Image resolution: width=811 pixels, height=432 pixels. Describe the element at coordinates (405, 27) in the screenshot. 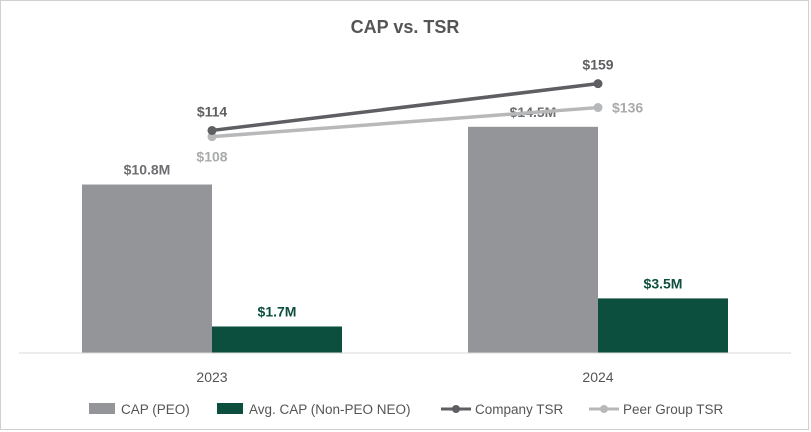

I see `chart-title: CAP vs. TSR` at that location.